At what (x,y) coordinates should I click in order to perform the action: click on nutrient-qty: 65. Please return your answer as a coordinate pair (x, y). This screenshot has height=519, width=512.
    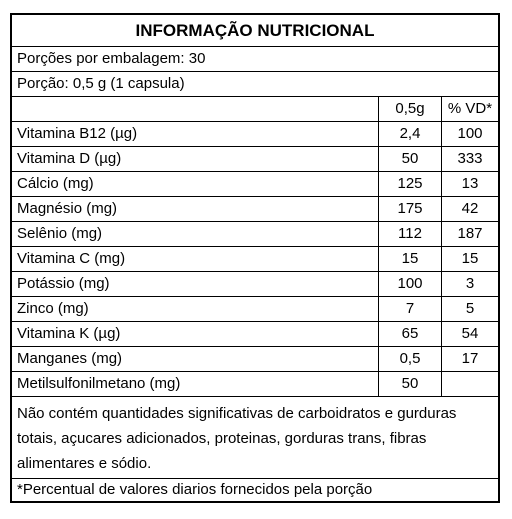
    Looking at the image, I should click on (410, 334).